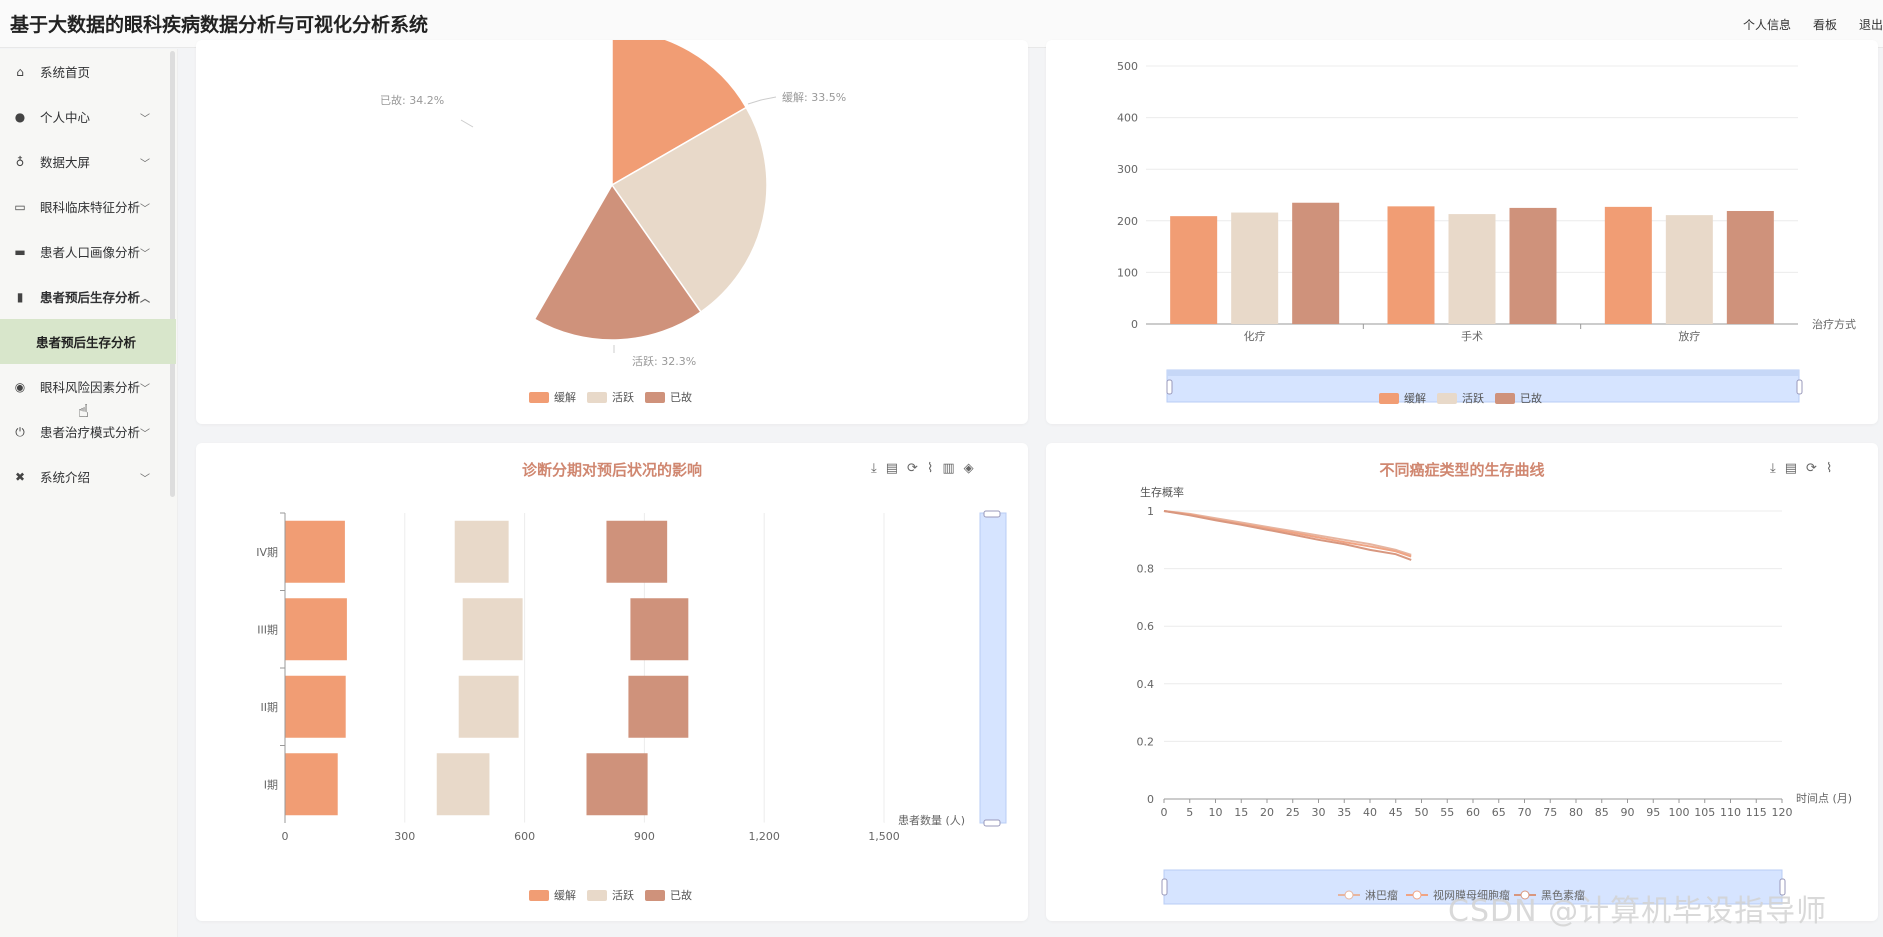  What do you see at coordinates (1381, 895) in the screenshot?
I see `survival-legend-label: 淋巴瘤` at bounding box center [1381, 895].